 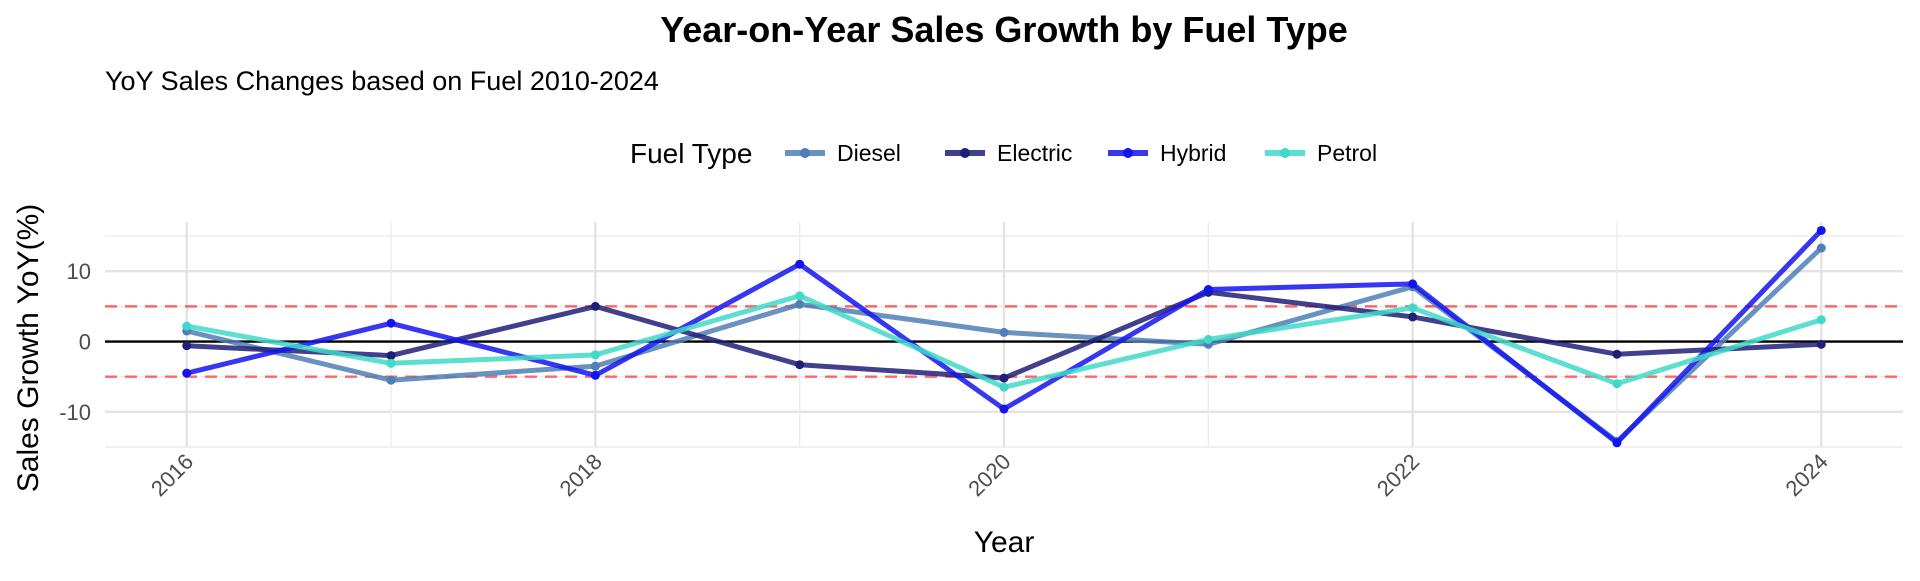 What do you see at coordinates (172, 475) in the screenshot?
I see `x-tick-label: 2016` at bounding box center [172, 475].